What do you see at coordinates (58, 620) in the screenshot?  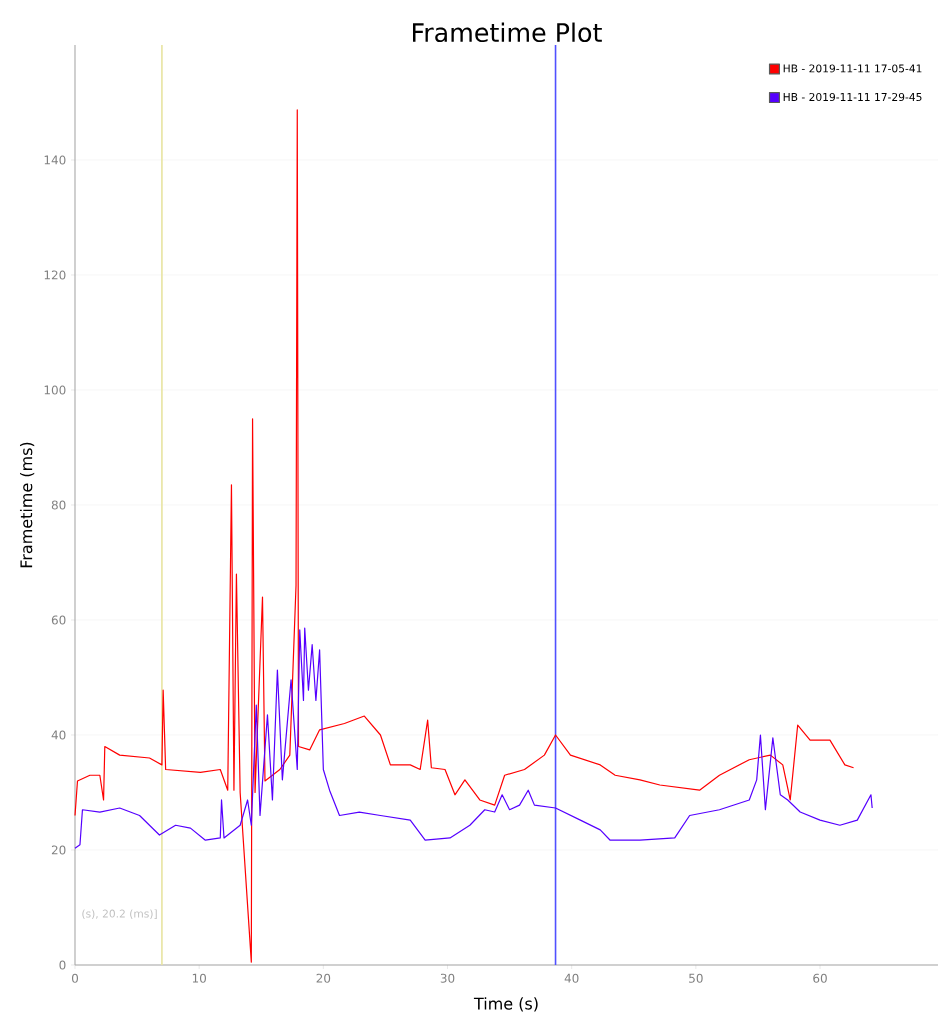 I see `y-tick-label: 60` at bounding box center [58, 620].